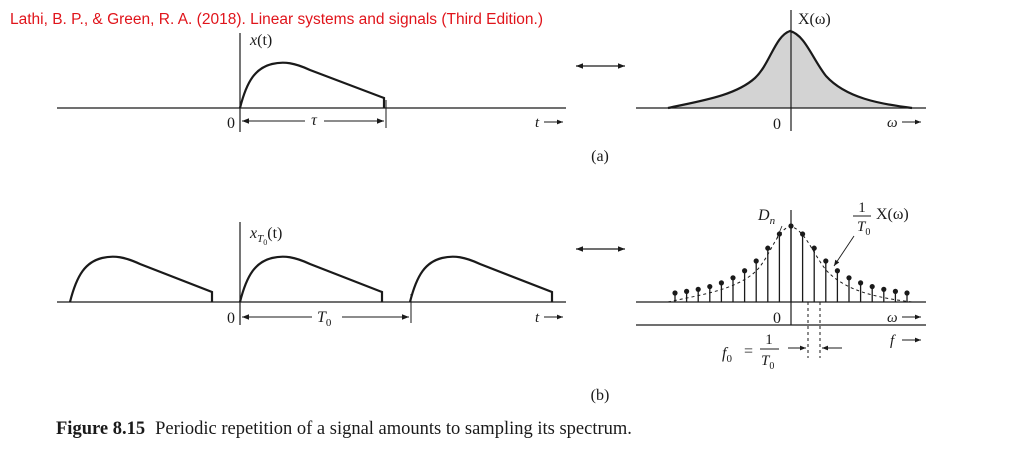 The height and width of the screenshot is (463, 1009). What do you see at coordinates (265, 236) in the screenshot?
I see `x-t0-label: xT0(t)` at bounding box center [265, 236].